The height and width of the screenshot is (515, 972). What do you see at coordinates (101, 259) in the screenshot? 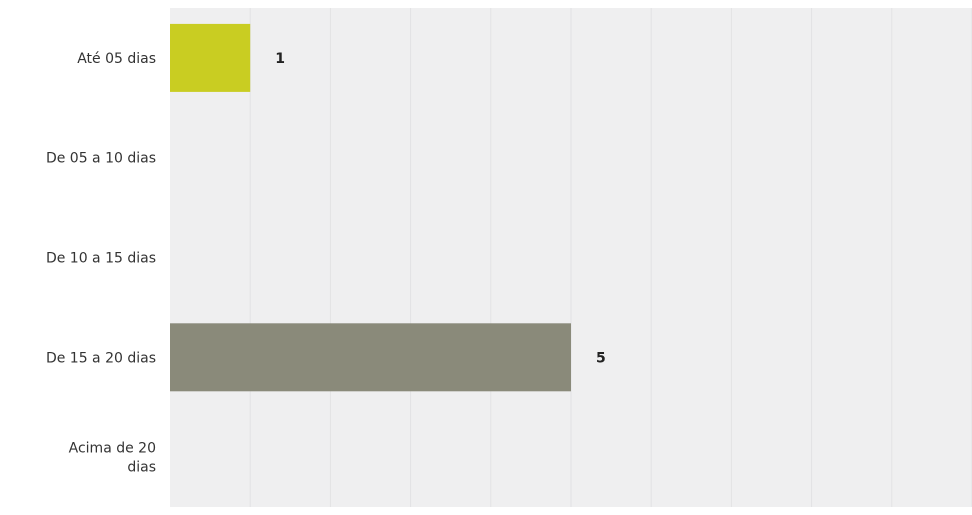
I see `category-label: De 10 a 15 dias` at bounding box center [101, 259].